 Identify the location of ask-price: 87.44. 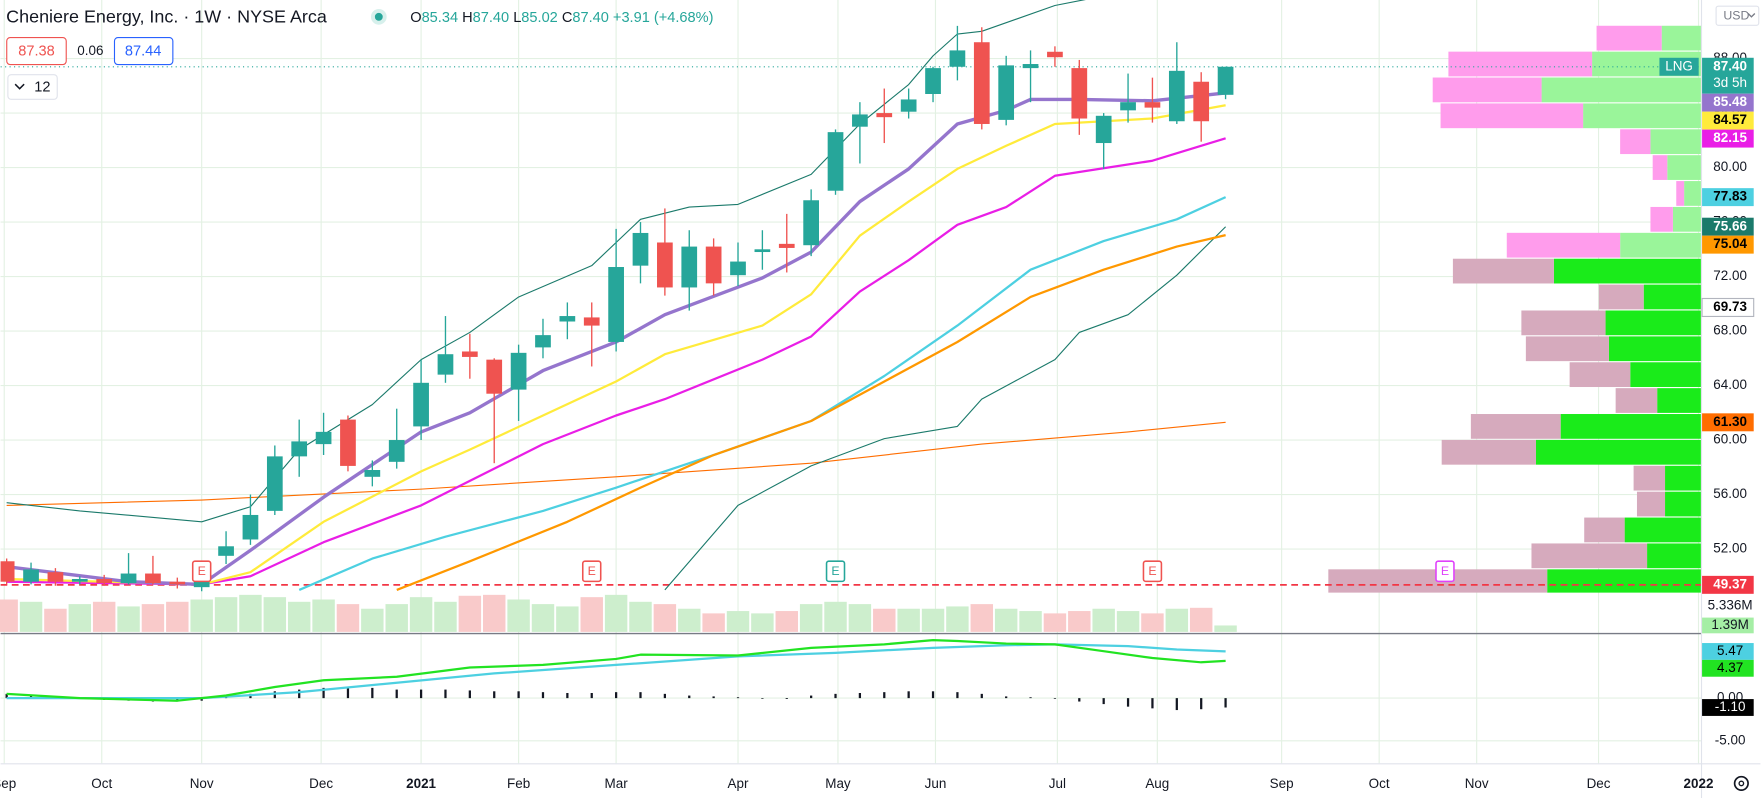
(143, 51).